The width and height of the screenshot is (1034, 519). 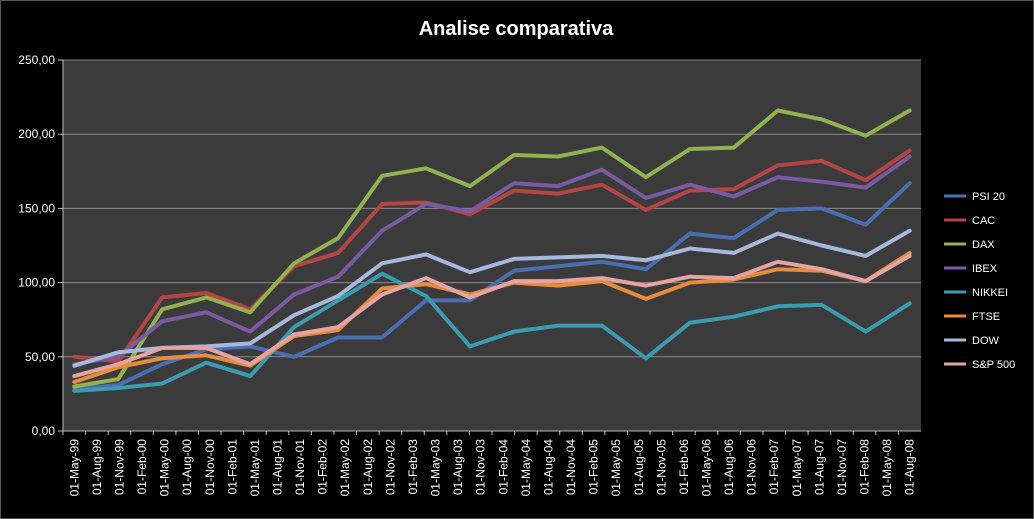 I want to click on x-tick-label: 01-Feb-05, so click(x=594, y=467).